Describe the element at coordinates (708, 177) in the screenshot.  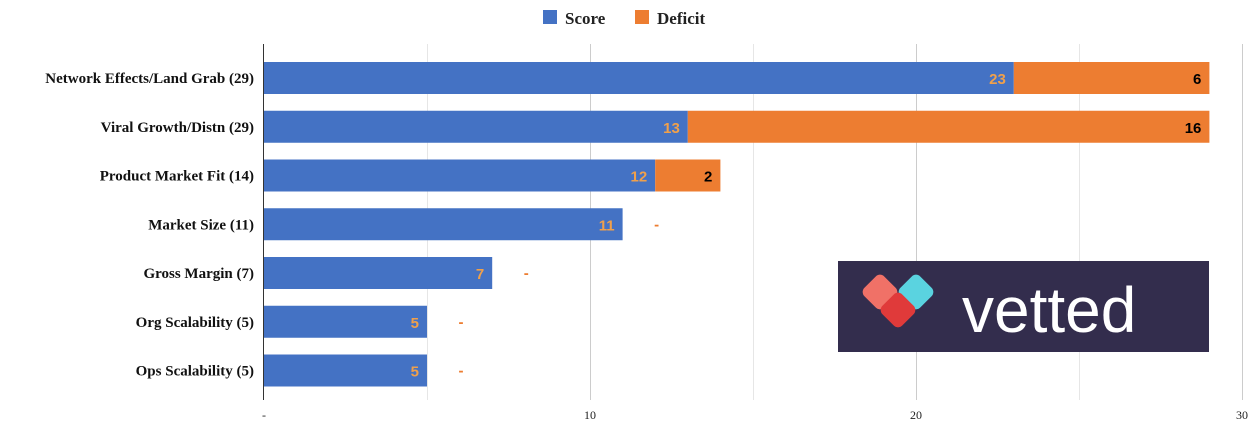
I see `data-label-deficit: 2` at that location.